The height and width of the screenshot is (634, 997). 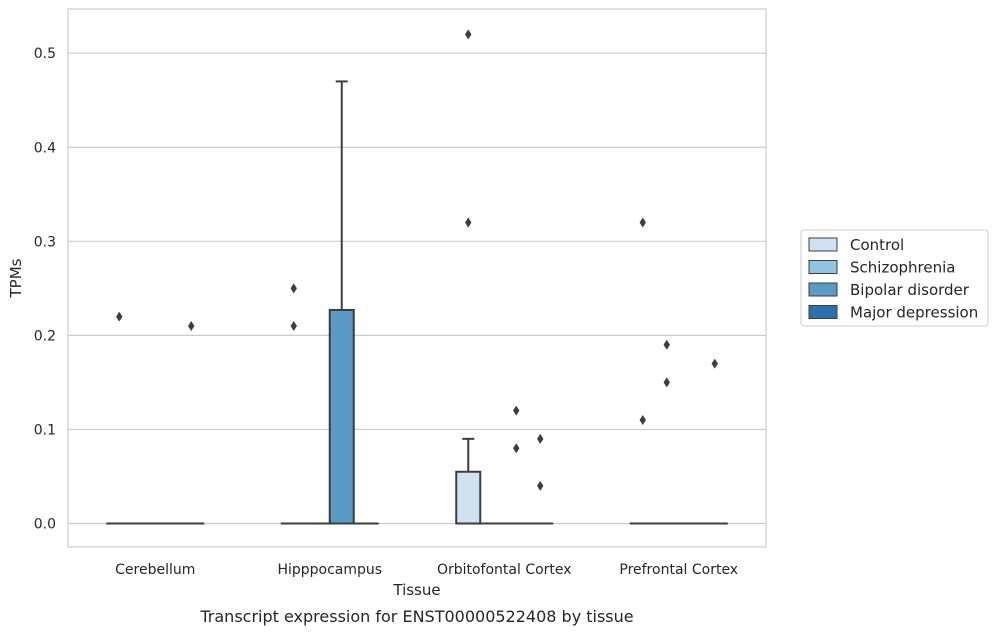 I want to click on x-axis-label: Tissue, so click(x=416, y=590).